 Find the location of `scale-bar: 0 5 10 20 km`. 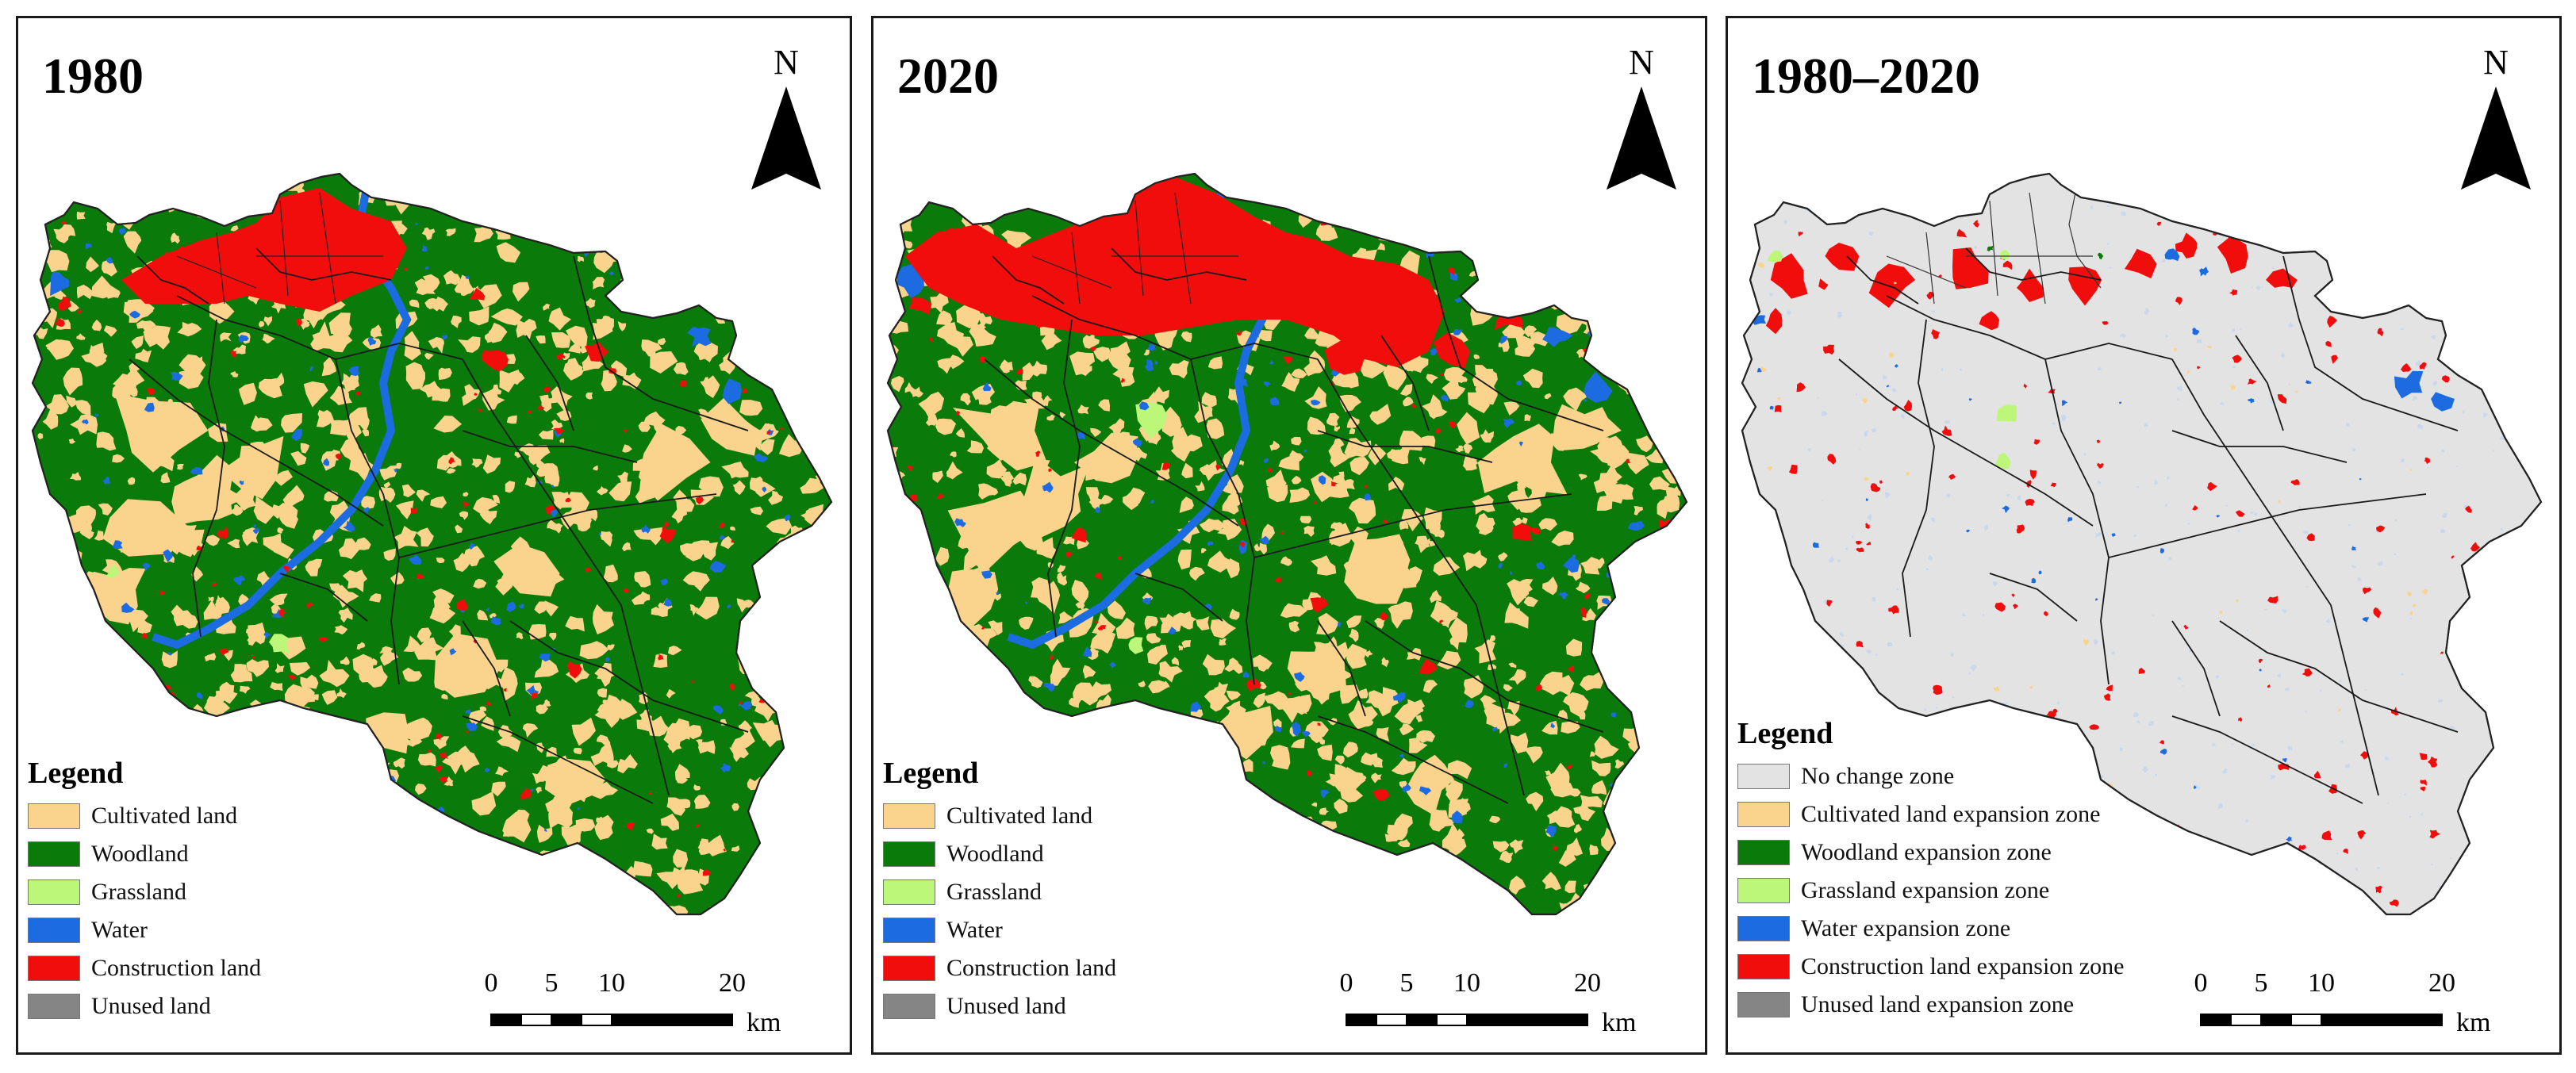

scale-bar: 0 5 10 20 km is located at coordinates (2361, 1008).